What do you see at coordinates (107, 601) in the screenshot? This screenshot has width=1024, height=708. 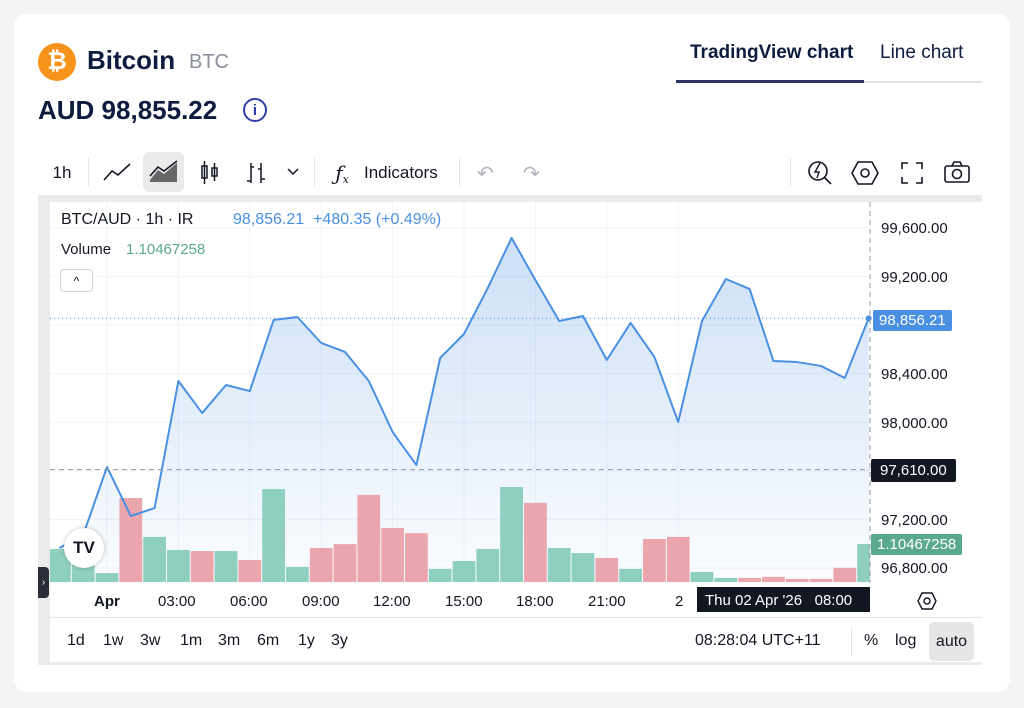 I see `time-tick: Apr` at bounding box center [107, 601].